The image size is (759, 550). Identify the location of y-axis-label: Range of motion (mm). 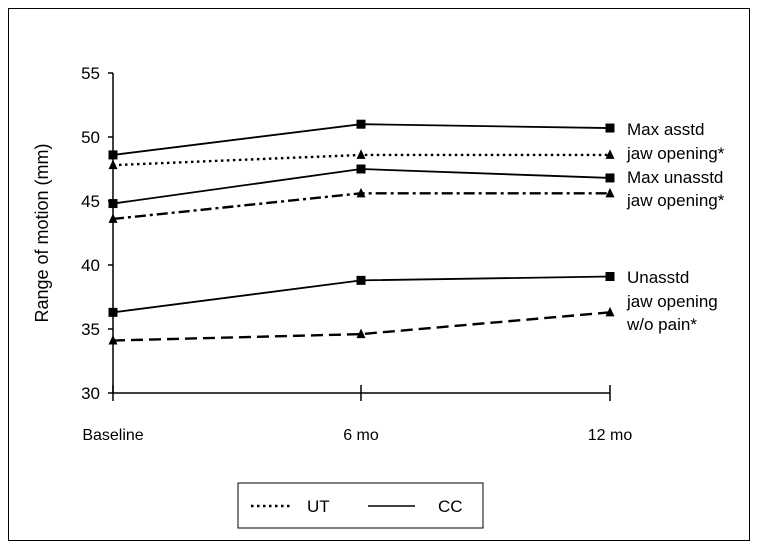
(42, 232).